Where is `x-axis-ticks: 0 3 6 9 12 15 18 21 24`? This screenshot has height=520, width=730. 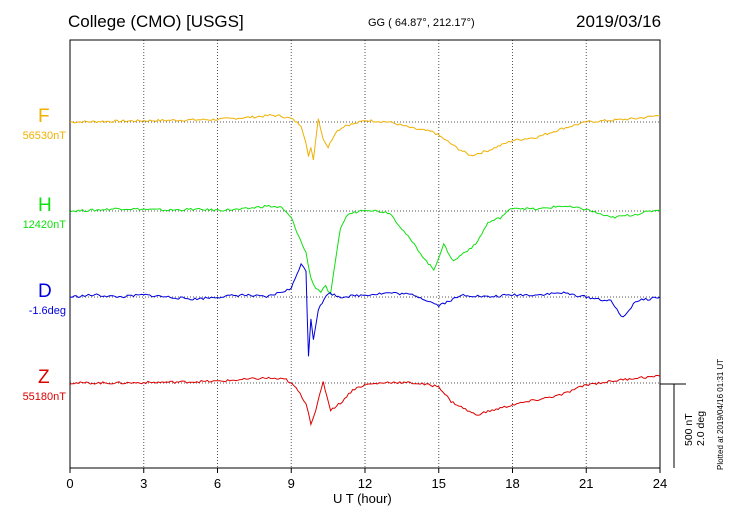
x-axis-ticks: 0 3 6 9 12 15 18 21 24 is located at coordinates (366, 479).